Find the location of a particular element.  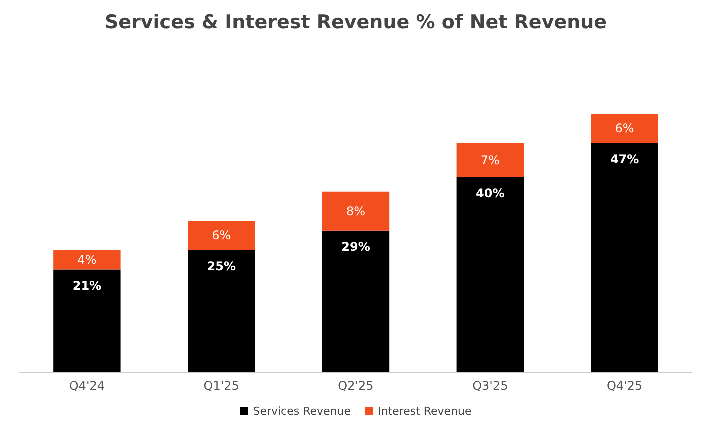

x-tick-label: Q2'25 is located at coordinates (356, 386).